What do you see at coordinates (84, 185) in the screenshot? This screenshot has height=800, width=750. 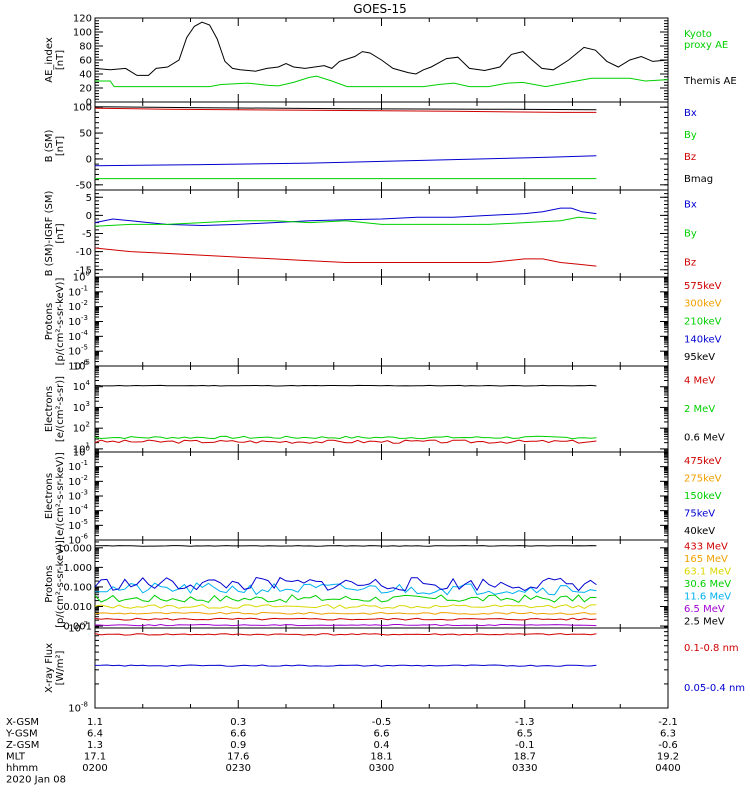 I see `y-tick-label: -50` at bounding box center [84, 185].